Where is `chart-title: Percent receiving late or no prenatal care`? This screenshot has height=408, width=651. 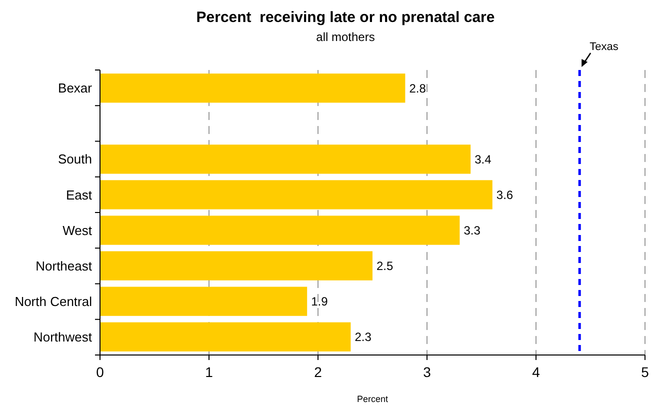 chart-title: Percent receiving late or no prenatal care is located at coordinates (345, 17).